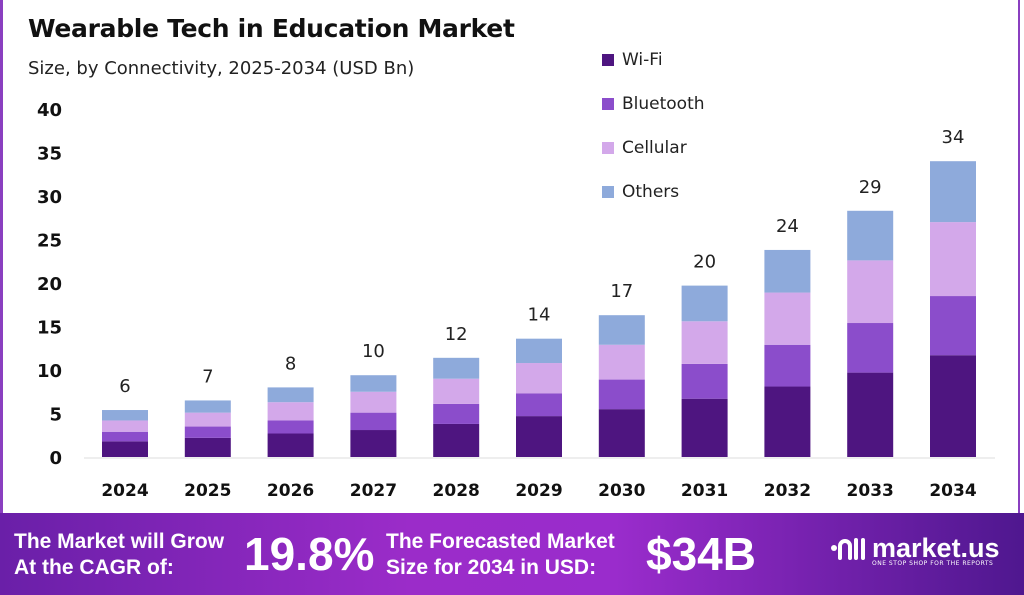  Describe the element at coordinates (621, 491) in the screenshot. I see `x-tick-label: 2030` at that location.